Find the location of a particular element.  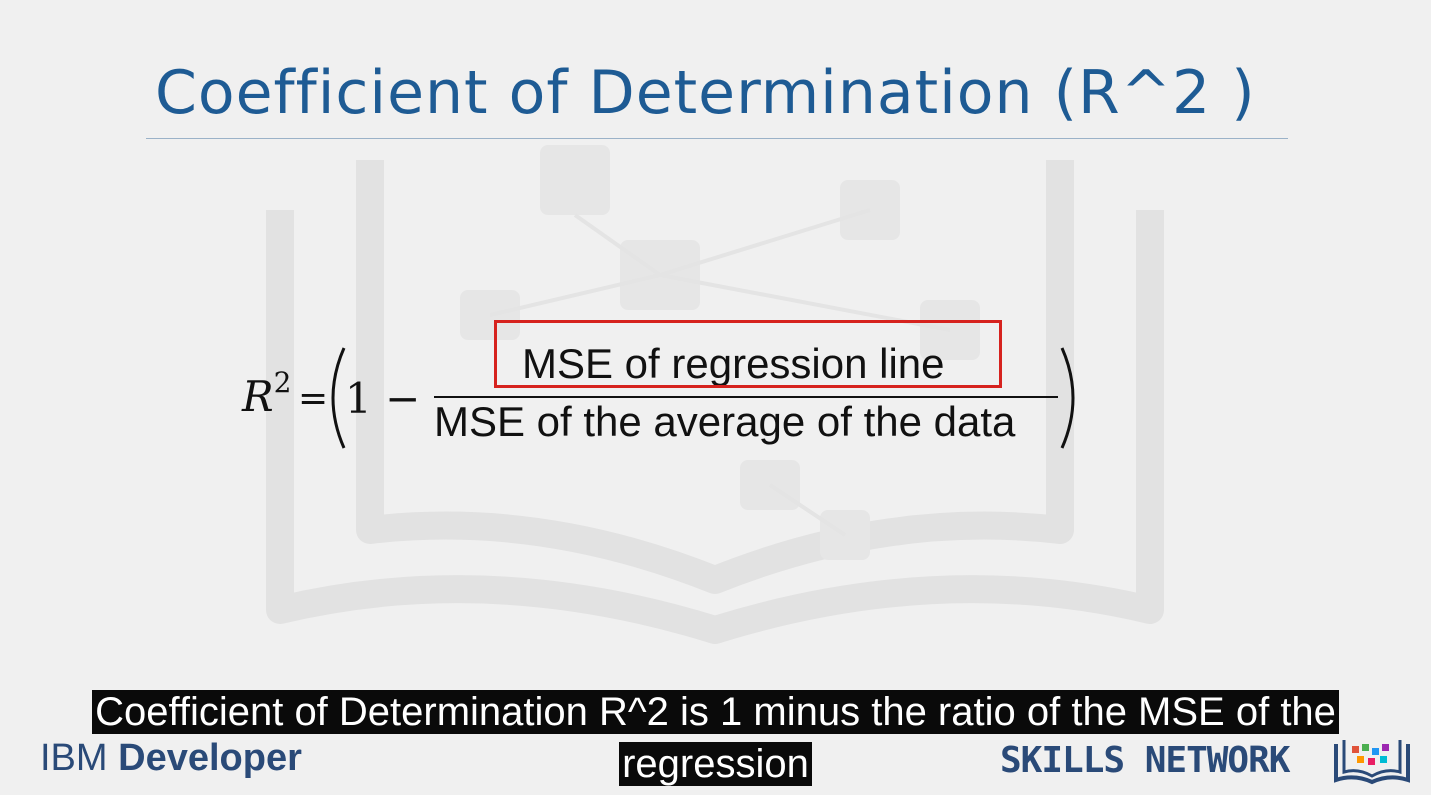

ibm-developer-logo: IBM Developer is located at coordinates (171, 758).